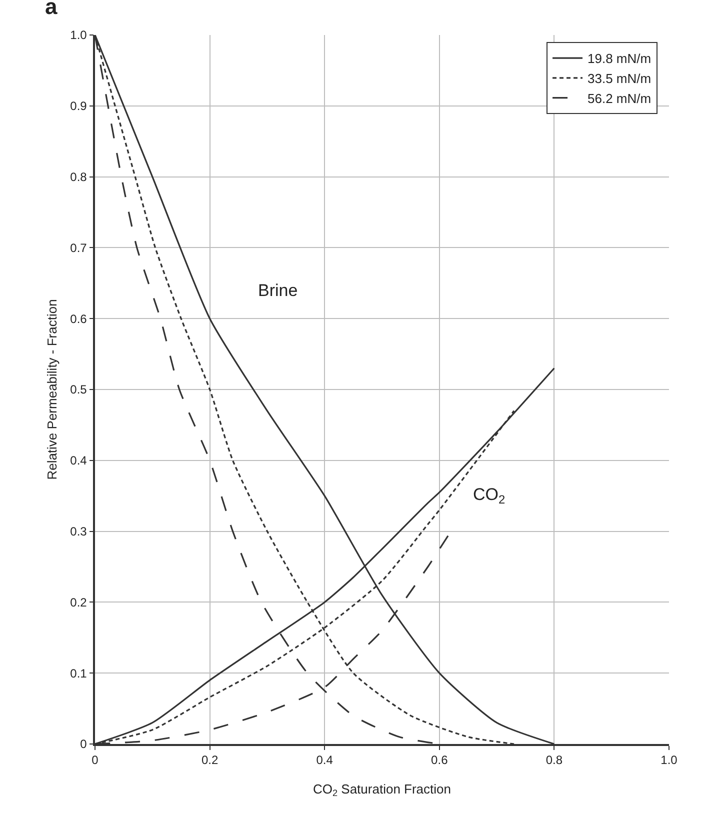  I want to click on legend-label: 19.8 mN/m, so click(620, 58).